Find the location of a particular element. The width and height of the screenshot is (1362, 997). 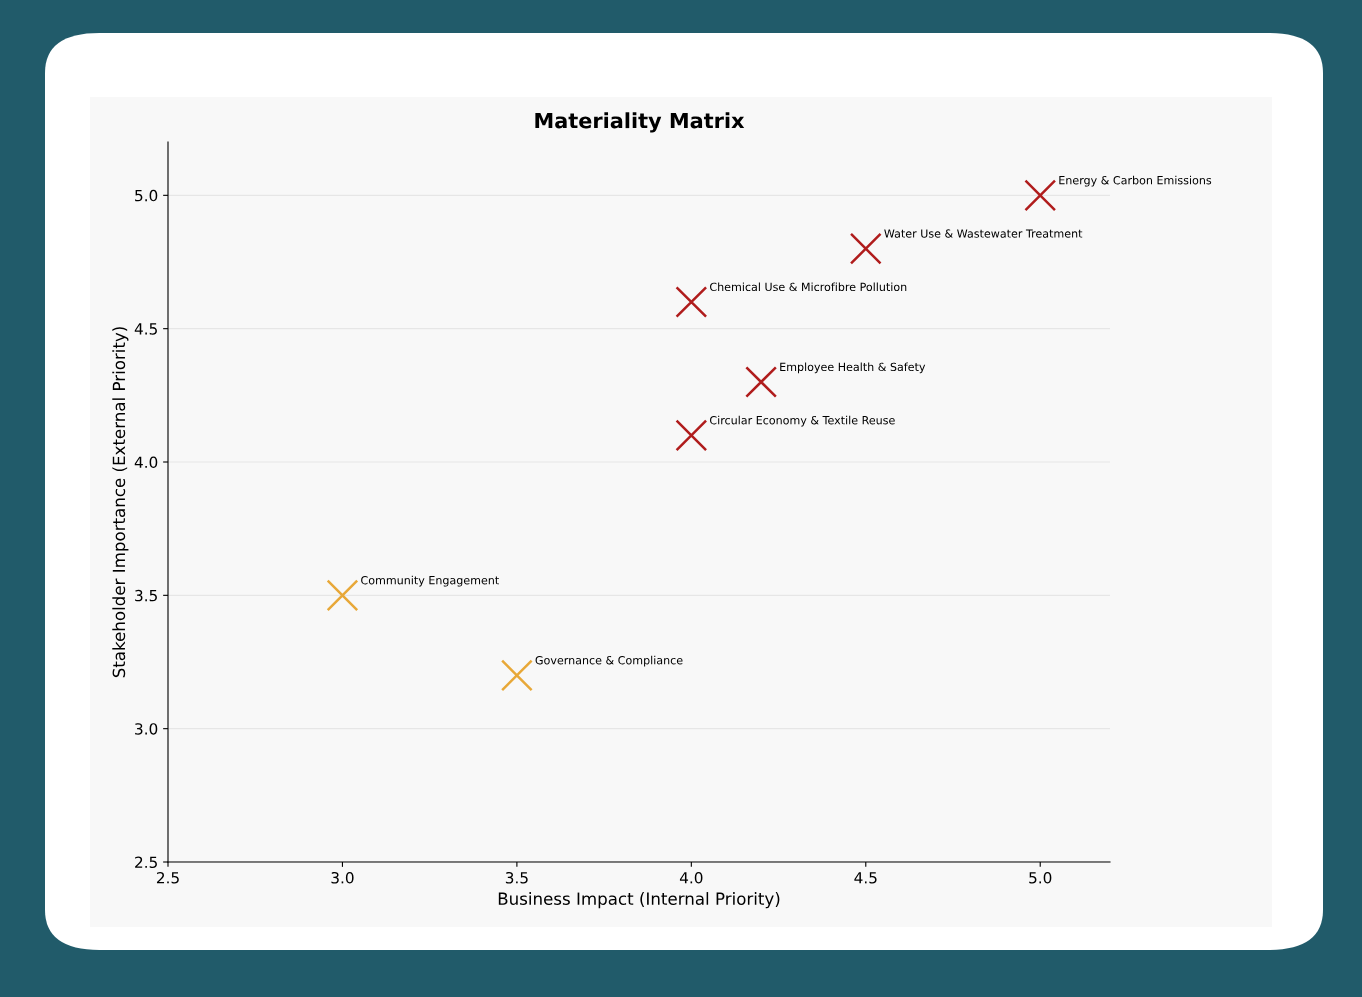

annotation: Water Use & Wastewater Treatment is located at coordinates (983, 233).